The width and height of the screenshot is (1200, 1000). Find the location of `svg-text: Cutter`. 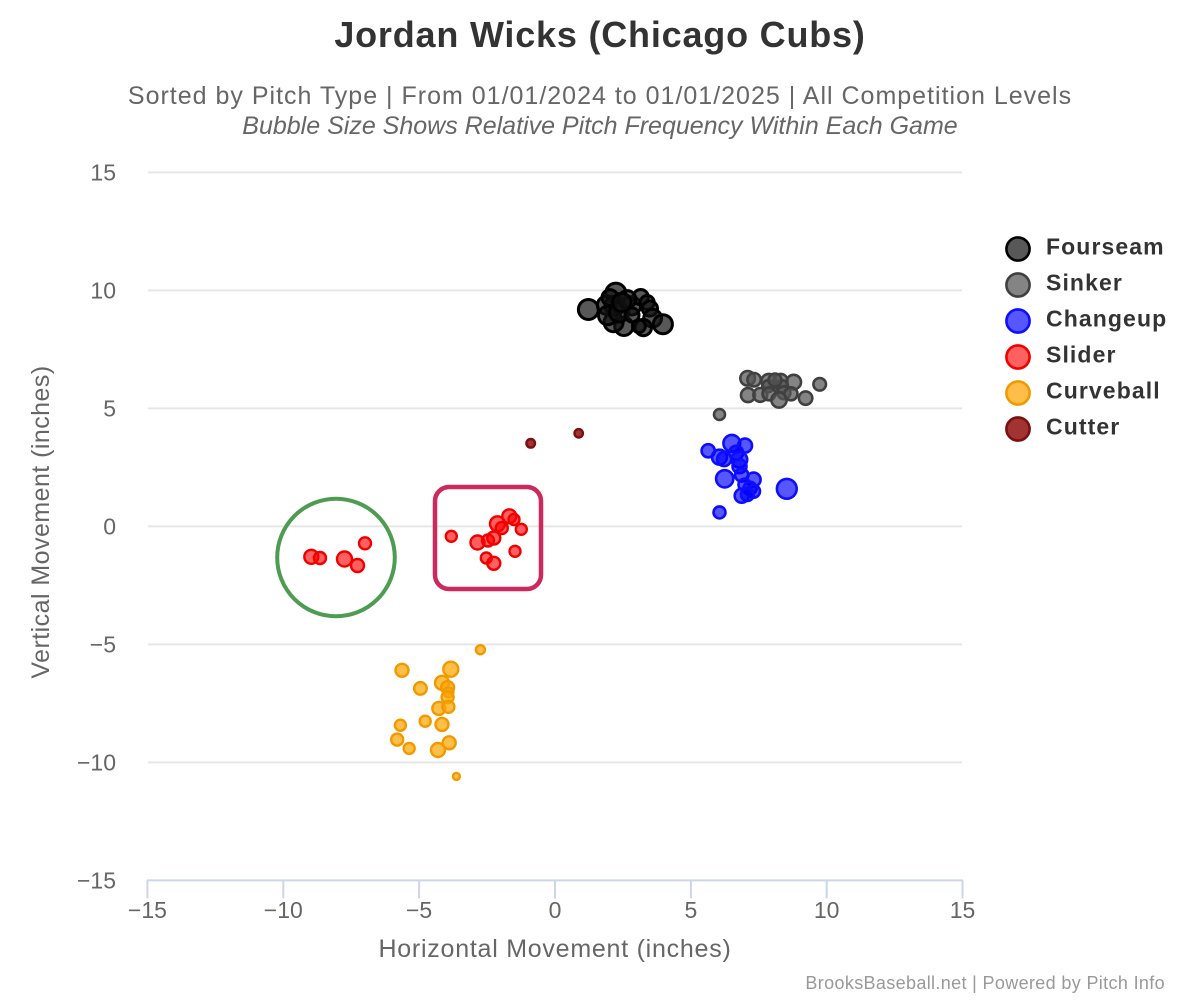

svg-text: Cutter is located at coordinates (1083, 427).